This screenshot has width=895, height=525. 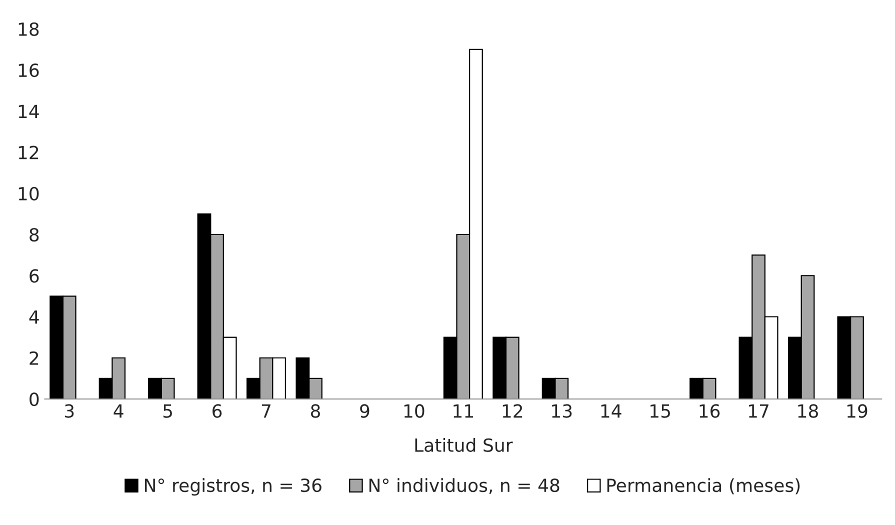 What do you see at coordinates (808, 411) in the screenshot?
I see `x-tick-label: 18` at bounding box center [808, 411].